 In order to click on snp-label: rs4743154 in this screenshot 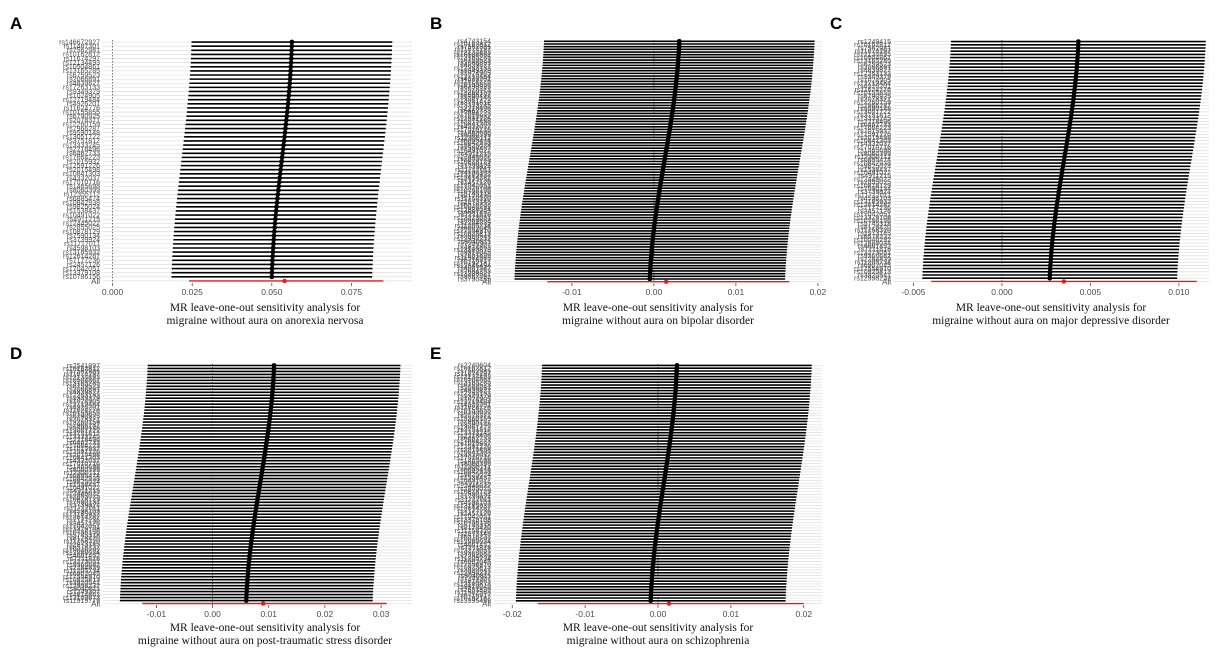, I will do `click(474, 42)`.